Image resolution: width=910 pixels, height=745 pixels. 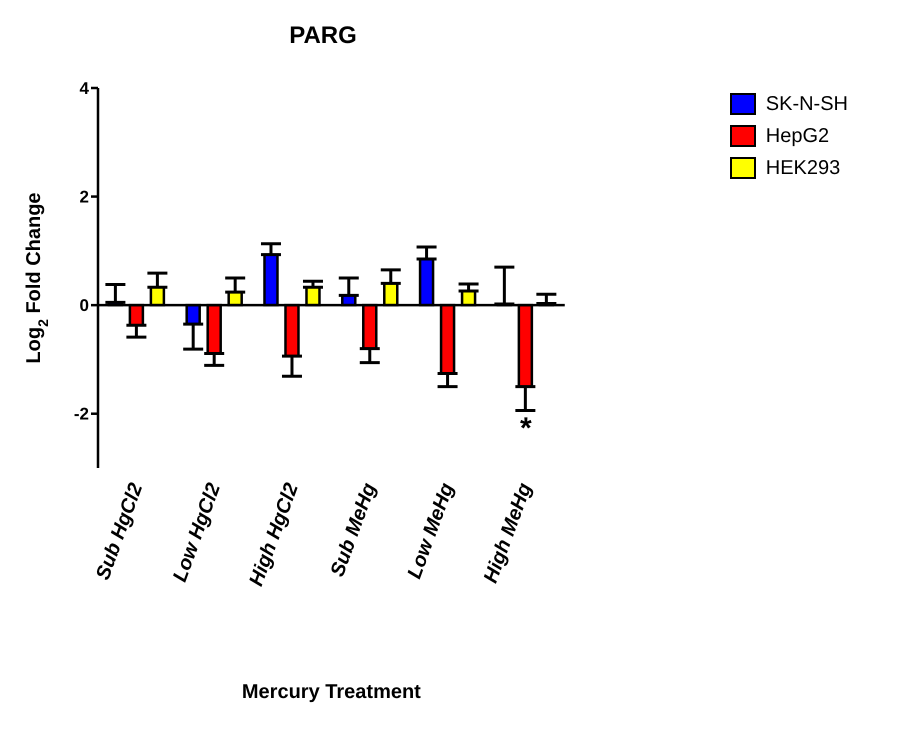 I want to click on x-tick-label: High HgCl2, so click(x=274, y=535).